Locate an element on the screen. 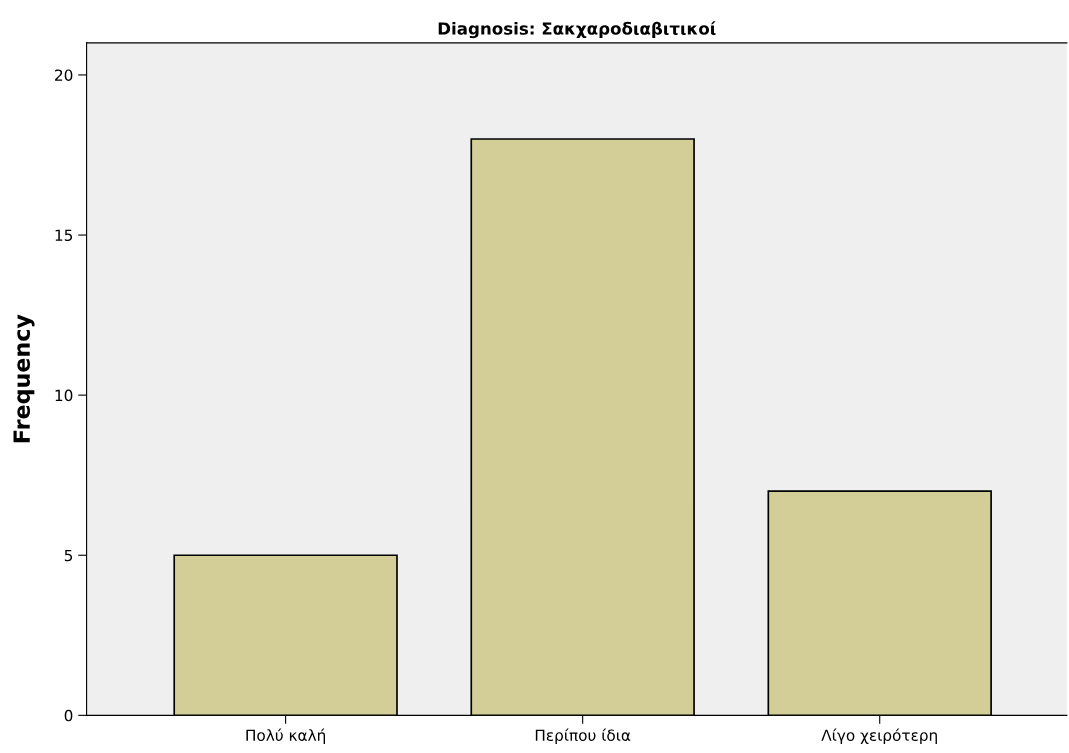 The width and height of the screenshot is (1069, 753). chart-title: Diagnosis: Σακχαροδιαβιτικοί is located at coordinates (577, 30).